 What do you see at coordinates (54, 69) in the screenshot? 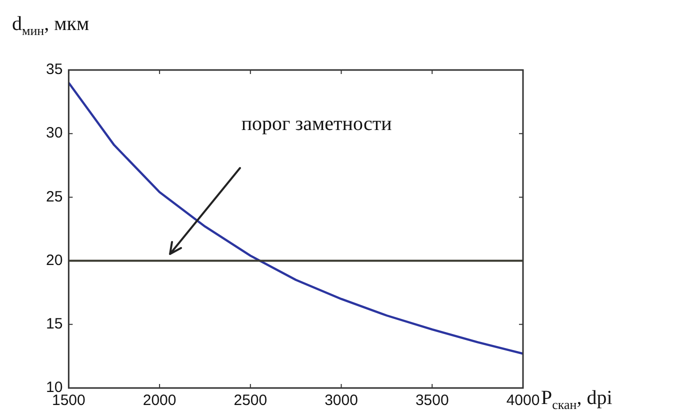
I see `y-tick-label: 35` at bounding box center [54, 69].